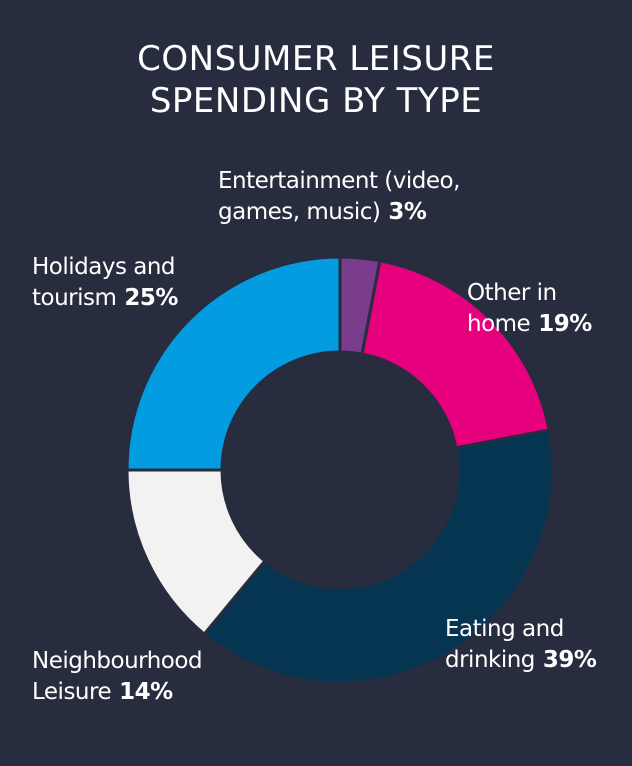 The image size is (632, 766). What do you see at coordinates (569, 660) in the screenshot?
I see `slice-value-eating-drinking: 39%` at bounding box center [569, 660].